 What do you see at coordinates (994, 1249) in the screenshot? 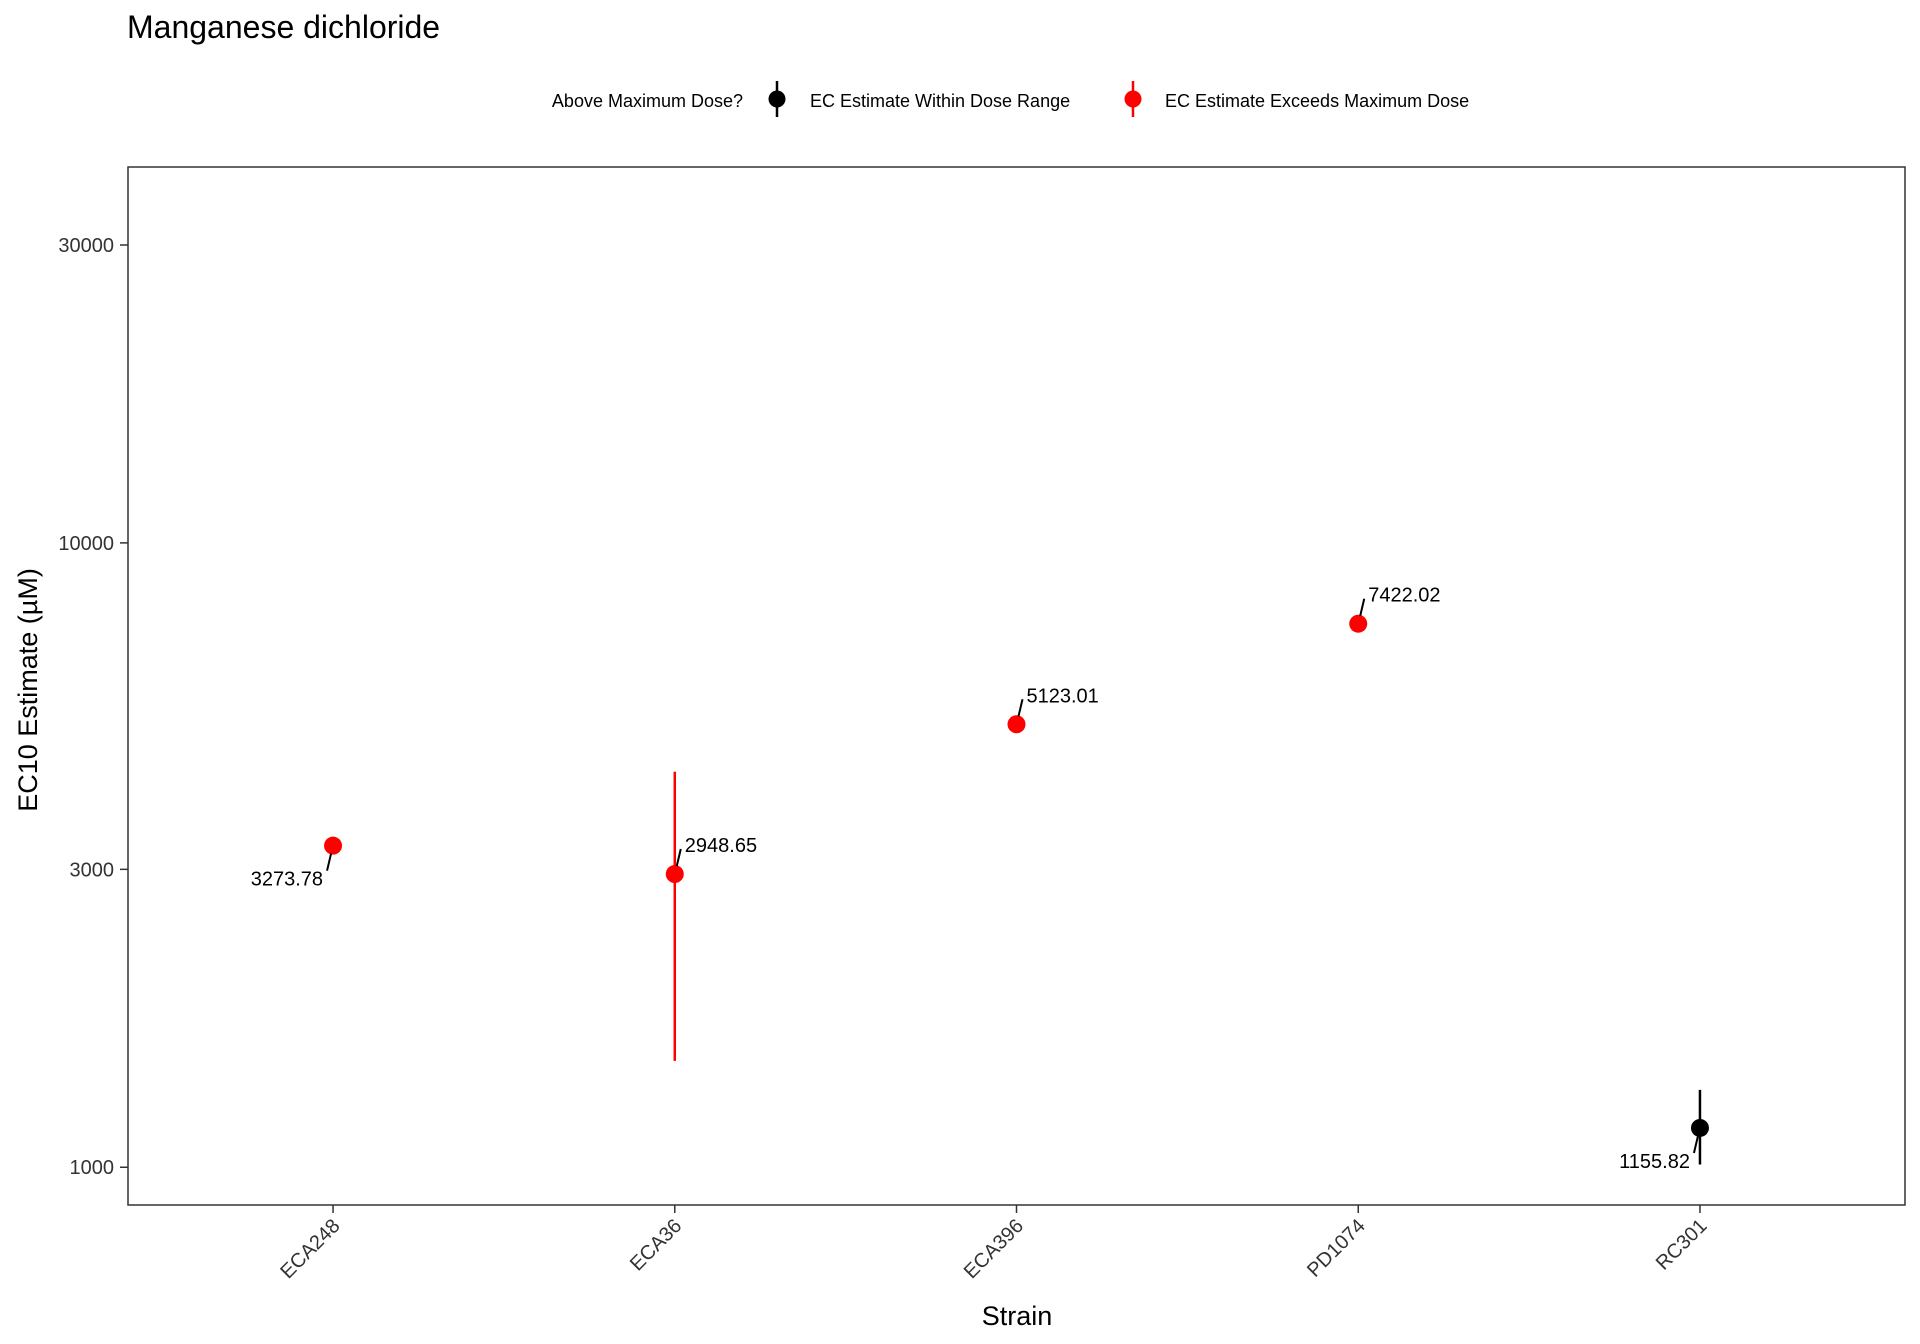
I see `x-tick-label: ECA396` at bounding box center [994, 1249].